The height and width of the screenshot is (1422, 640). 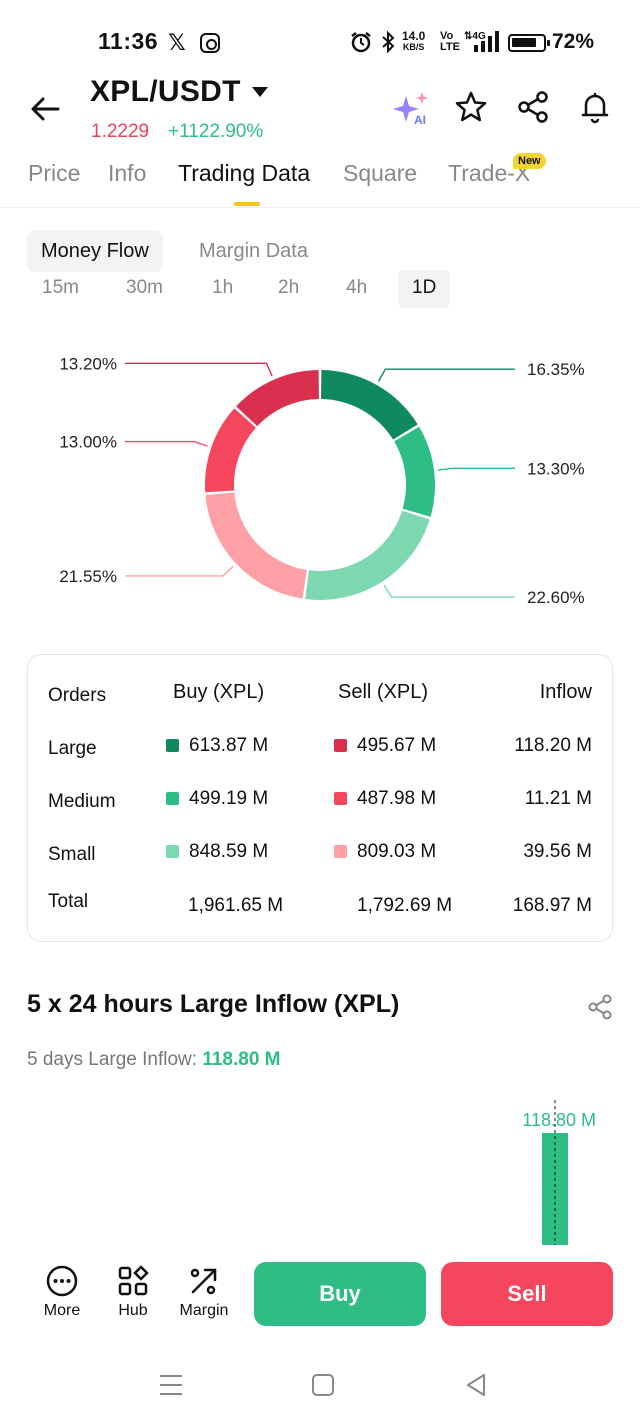 What do you see at coordinates (475, 36) in the screenshot?
I see `svg-text: ⇅4G` at bounding box center [475, 36].